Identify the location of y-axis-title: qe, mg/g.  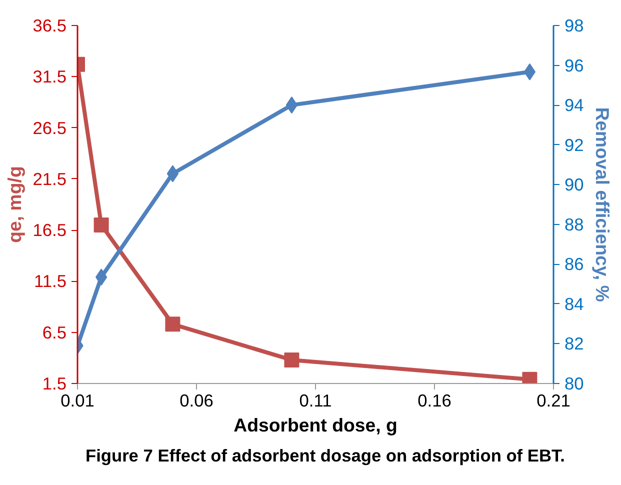
(14, 204).